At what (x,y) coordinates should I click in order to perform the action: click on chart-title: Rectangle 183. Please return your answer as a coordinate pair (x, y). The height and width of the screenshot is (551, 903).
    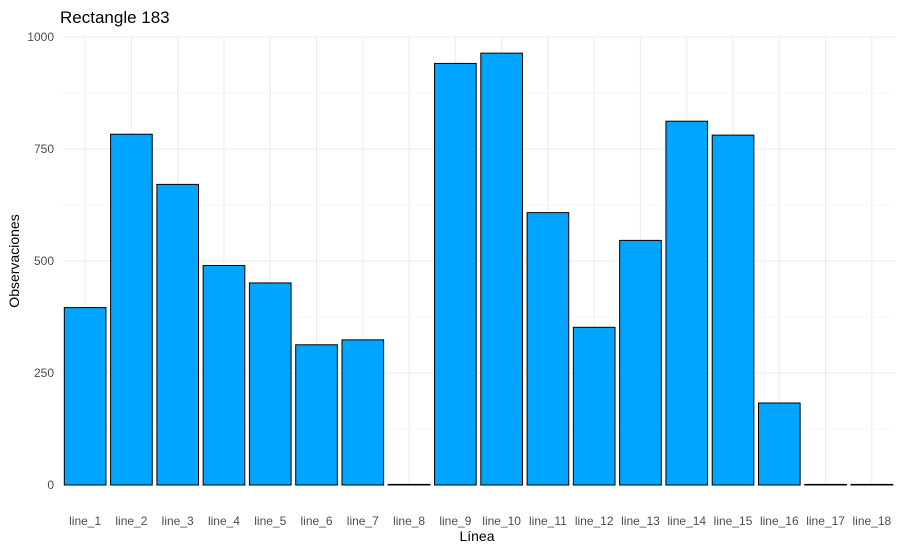
    Looking at the image, I should click on (115, 17).